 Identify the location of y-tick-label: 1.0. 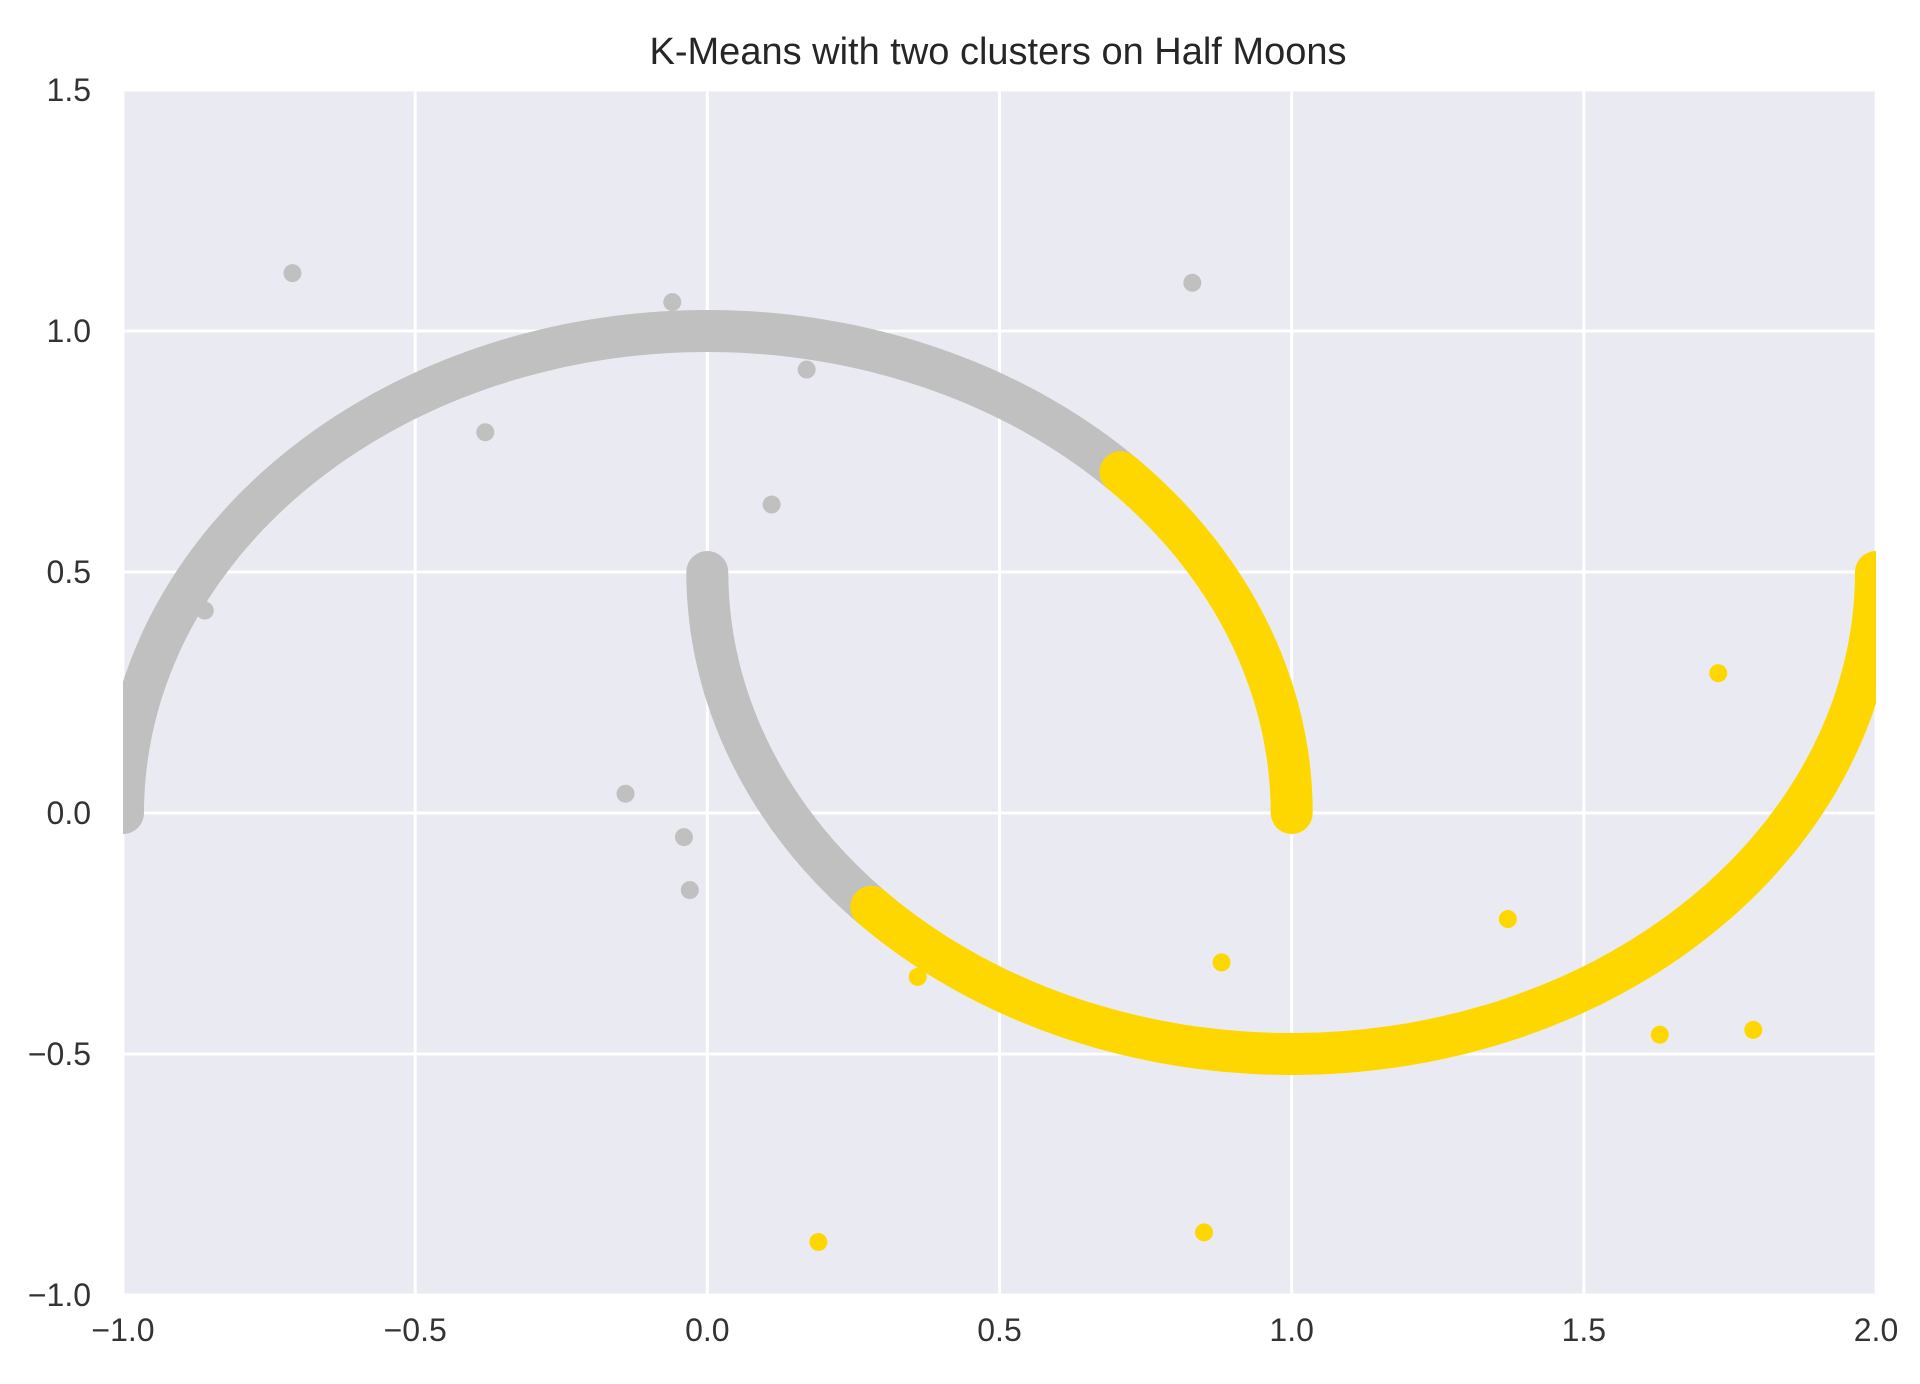
(69, 331).